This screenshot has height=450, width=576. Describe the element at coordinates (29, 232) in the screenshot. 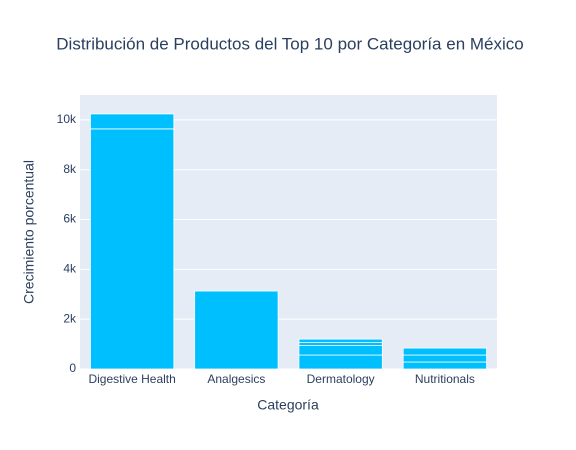

I see `y-axis-title: Crecimiento porcentual` at that location.